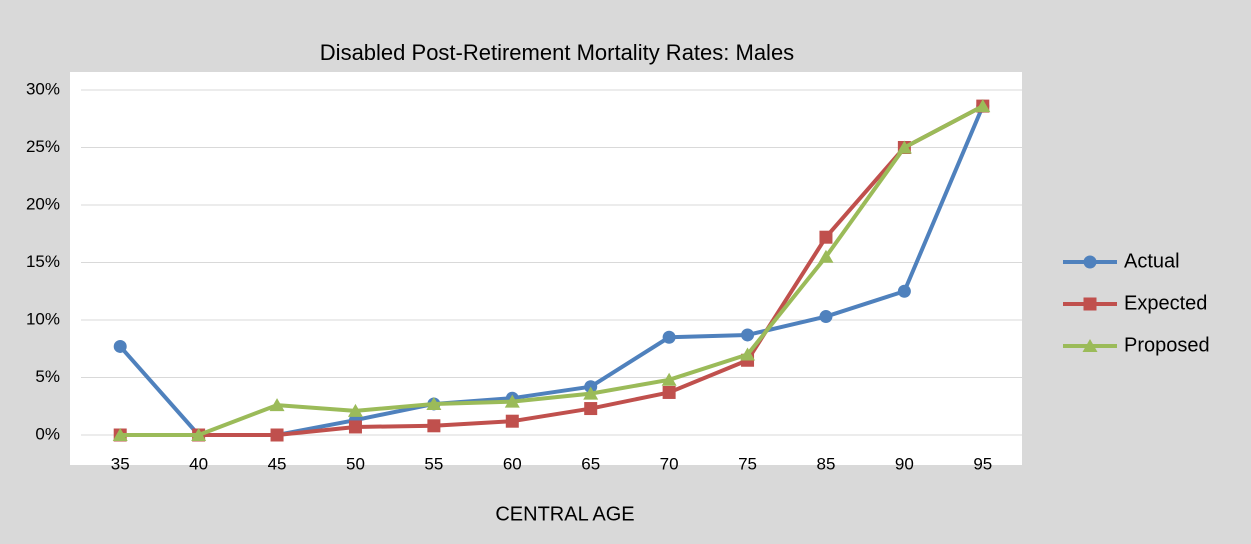  I want to click on x-tick-label: 70, so click(669, 463).